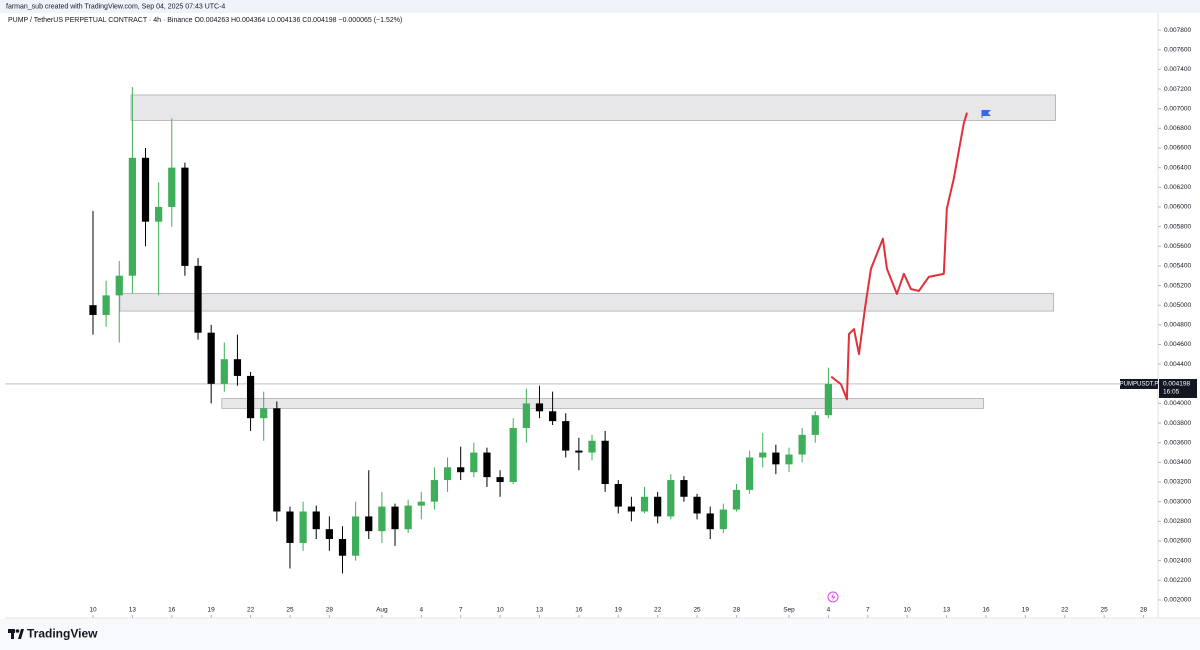 The height and width of the screenshot is (650, 1200). I want to click on y-tick-label: 0.007600, so click(1177, 49).